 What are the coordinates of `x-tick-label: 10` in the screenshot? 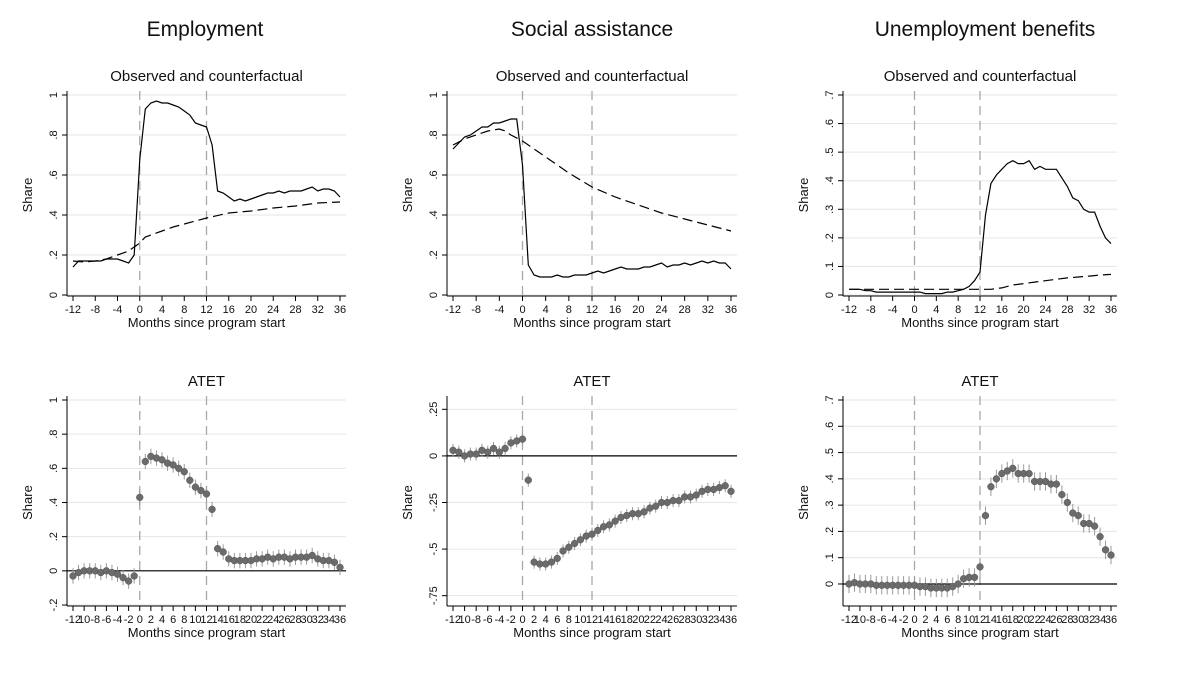 It's located at (860, 620).